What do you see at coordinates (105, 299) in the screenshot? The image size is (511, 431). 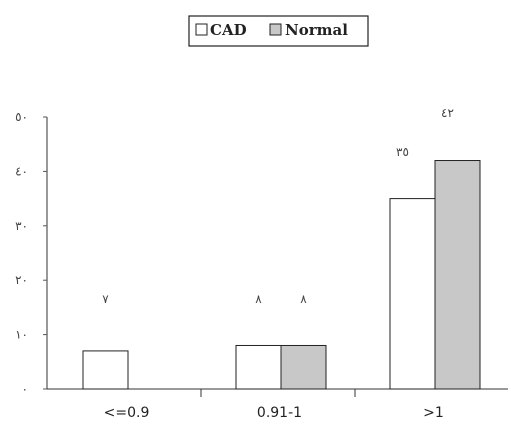 I see `data-label: ٧` at bounding box center [105, 299].